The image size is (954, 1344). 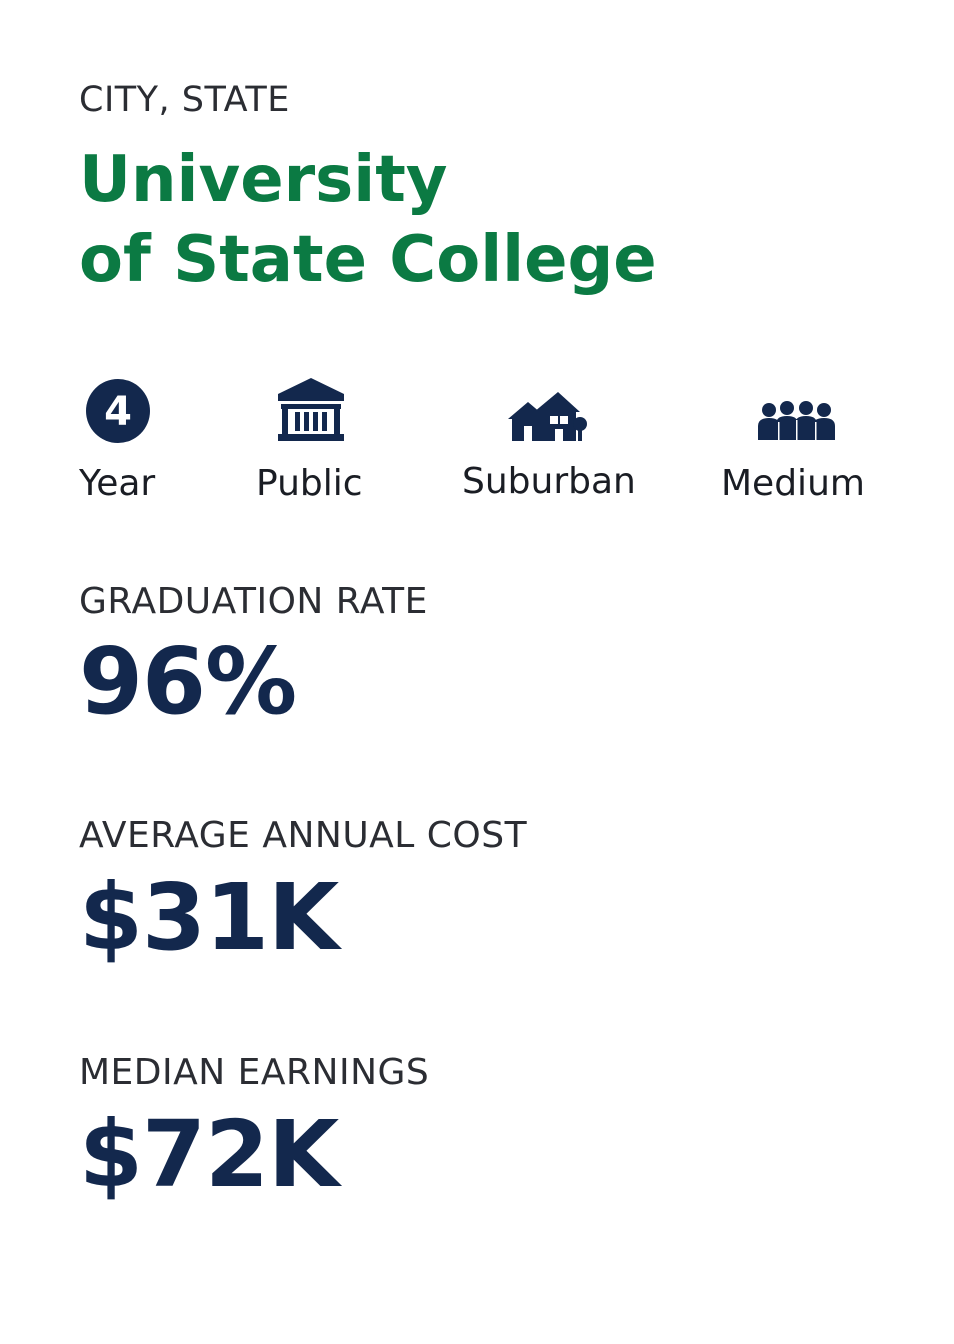 What do you see at coordinates (552, 442) in the screenshot?
I see `attribute-setting: Suburban` at bounding box center [552, 442].